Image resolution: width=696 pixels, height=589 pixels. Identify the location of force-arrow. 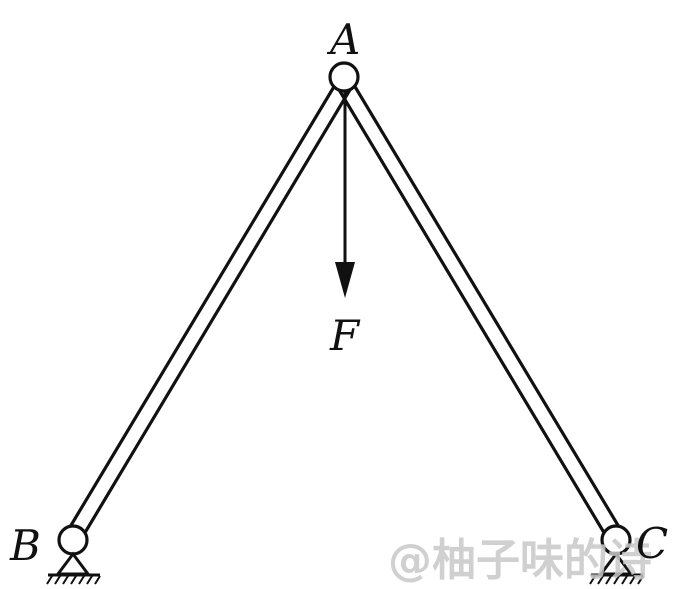
(345, 195).